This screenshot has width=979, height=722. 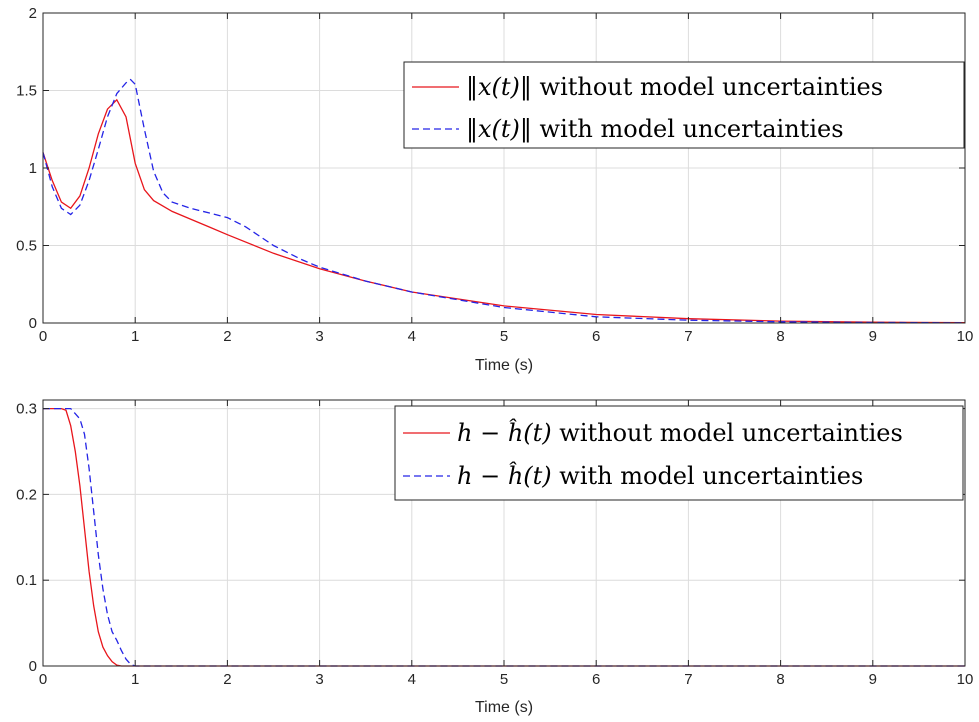 What do you see at coordinates (26, 409) in the screenshot?
I see `y-tick-label: 0.3` at bounding box center [26, 409].